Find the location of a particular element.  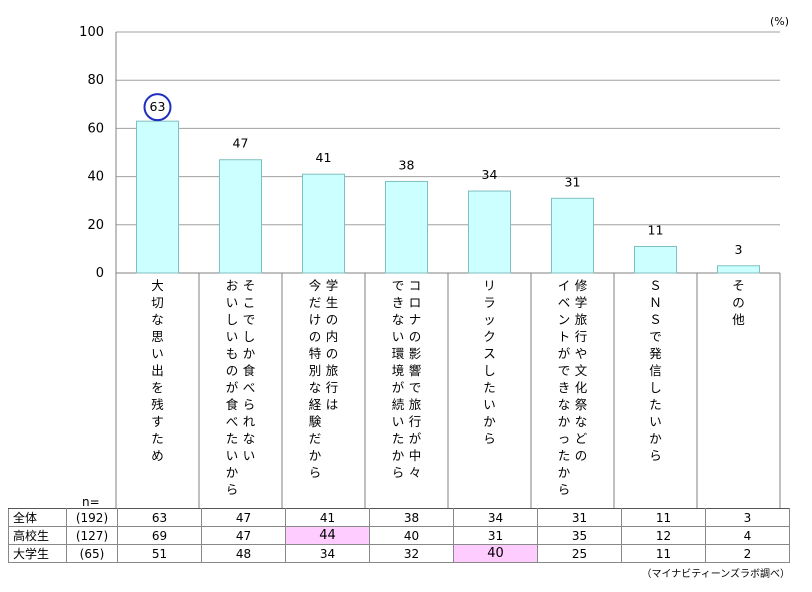

category-label: その他 is located at coordinates (738, 302).